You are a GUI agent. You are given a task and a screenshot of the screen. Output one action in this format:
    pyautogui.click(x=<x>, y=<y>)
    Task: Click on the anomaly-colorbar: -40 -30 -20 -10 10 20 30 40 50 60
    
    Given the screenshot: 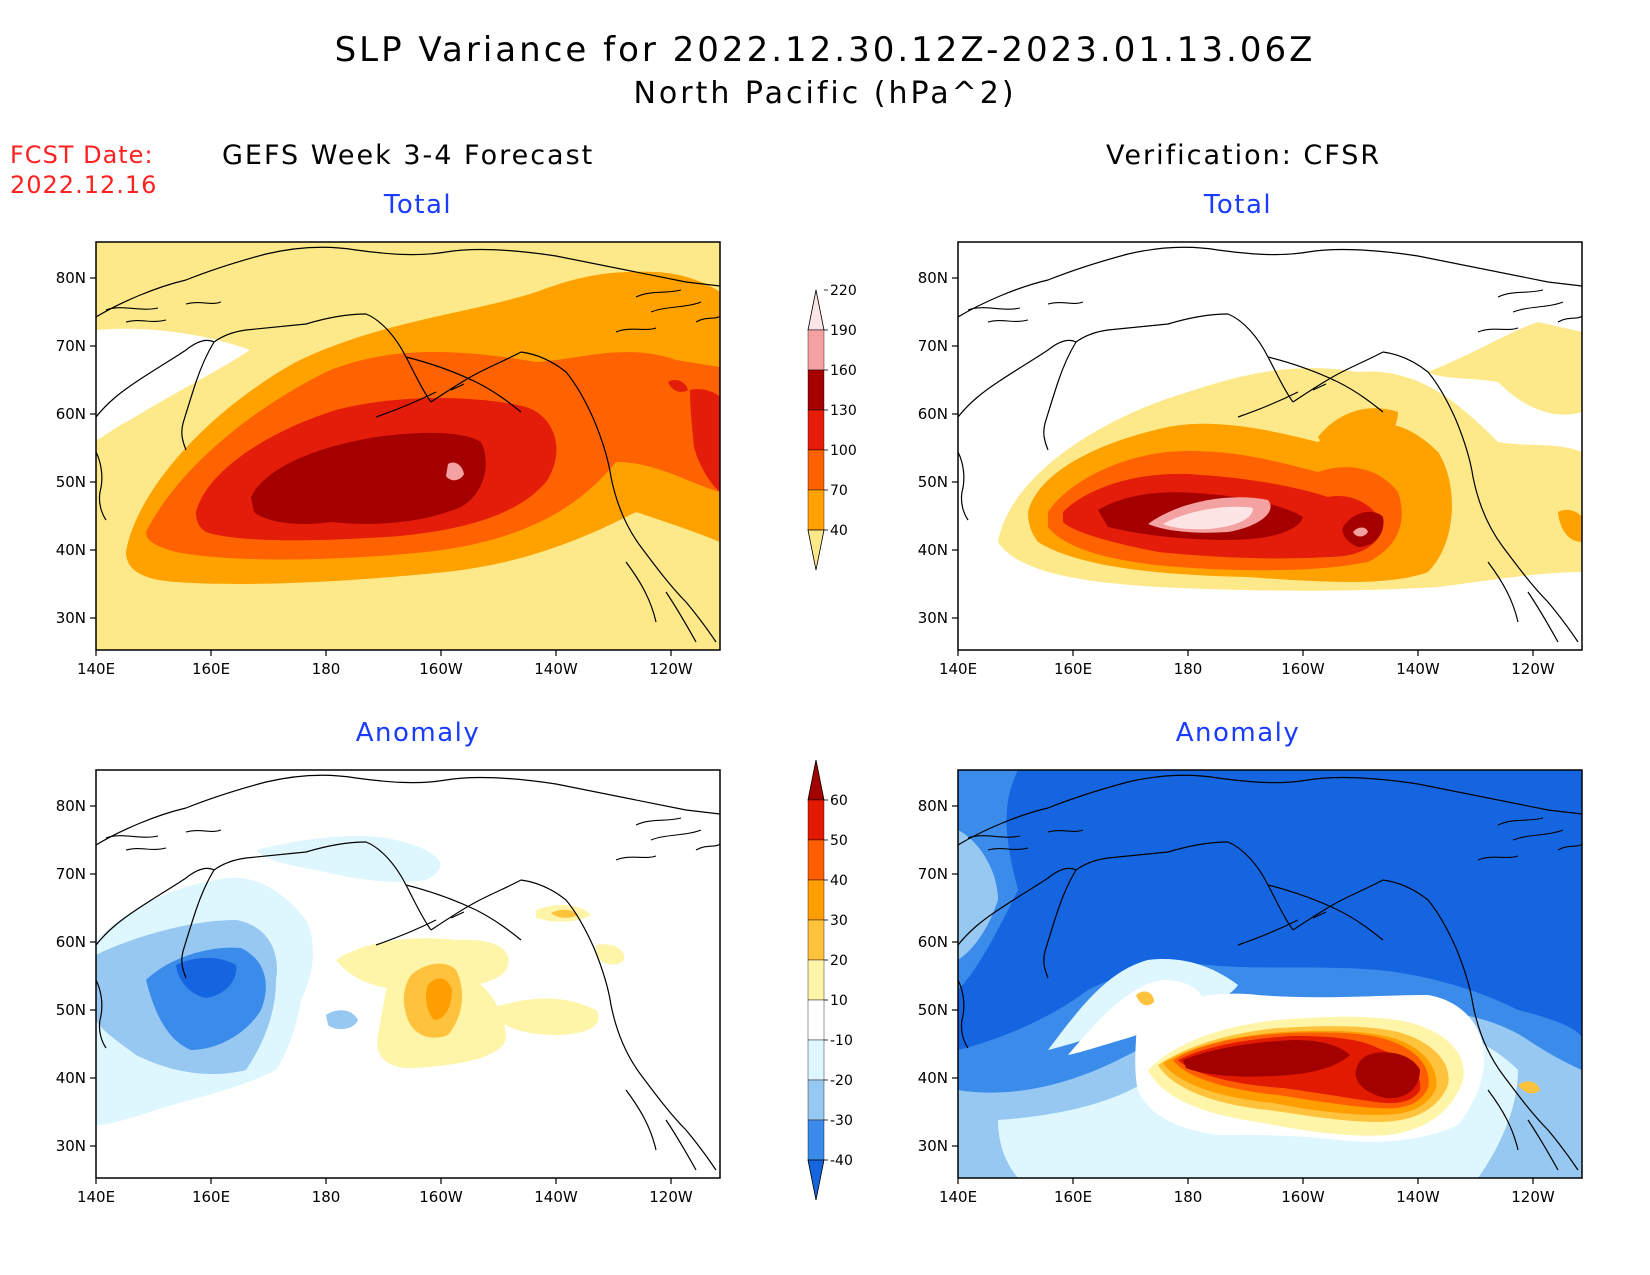 What is the action you would take?
    pyautogui.click(x=830, y=980)
    